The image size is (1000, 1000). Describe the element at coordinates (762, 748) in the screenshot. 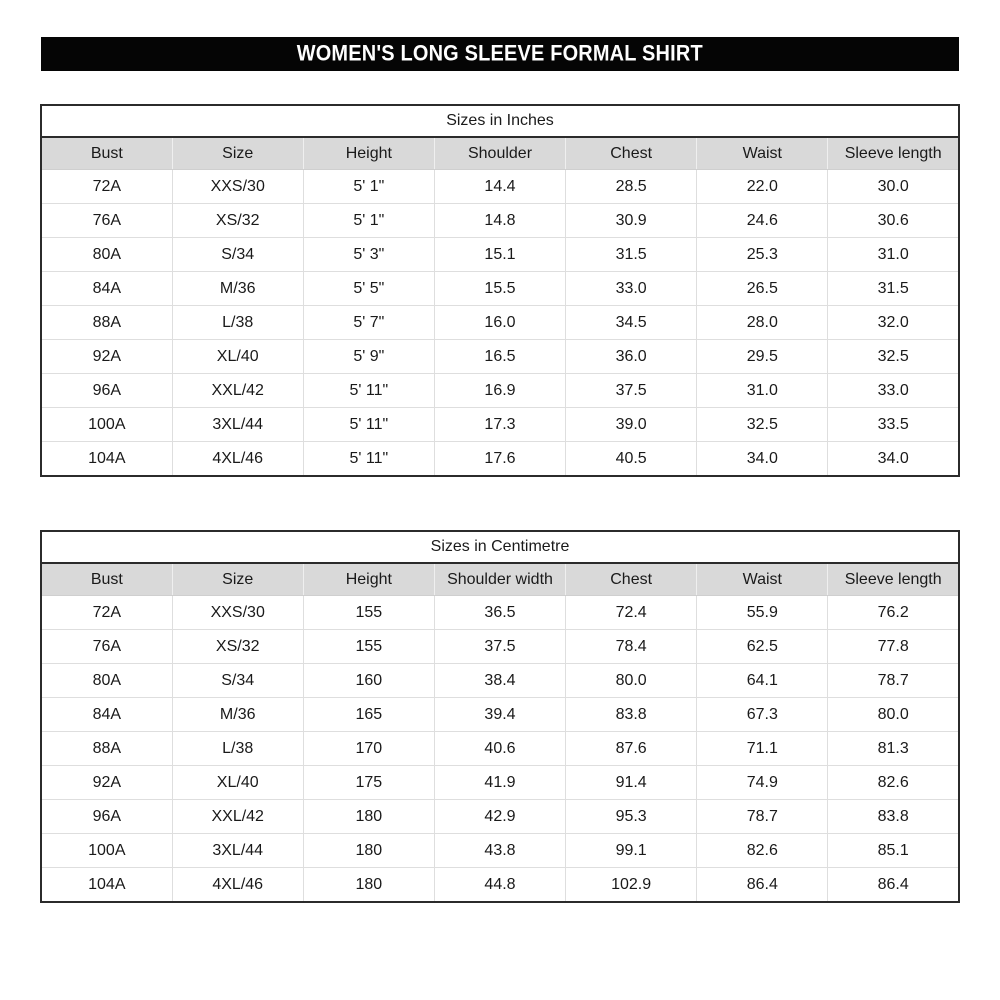

I see `table-cell: 71.1` at that location.